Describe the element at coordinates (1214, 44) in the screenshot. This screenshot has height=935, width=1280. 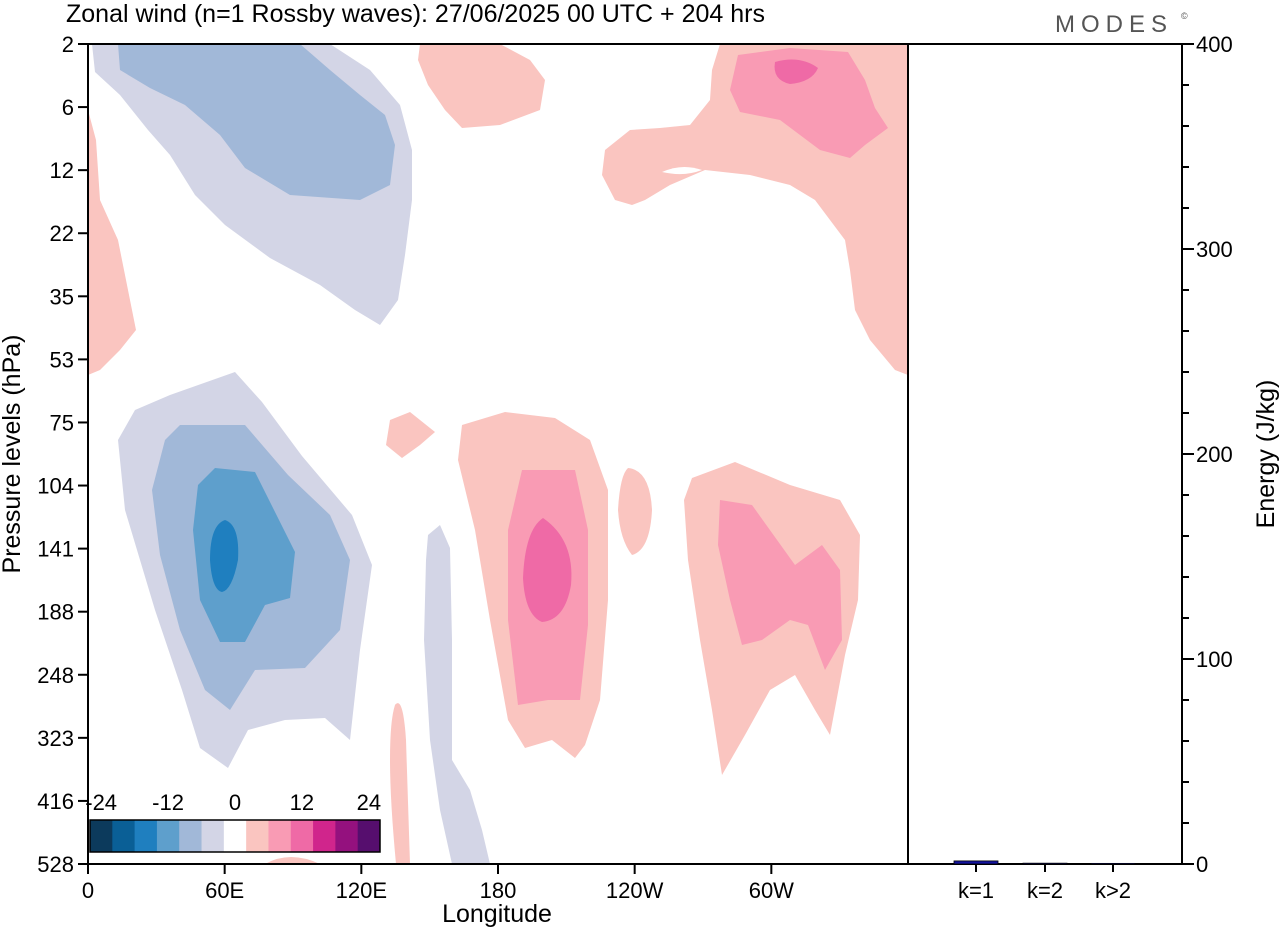
I see `energy-tick-label: 400` at that location.